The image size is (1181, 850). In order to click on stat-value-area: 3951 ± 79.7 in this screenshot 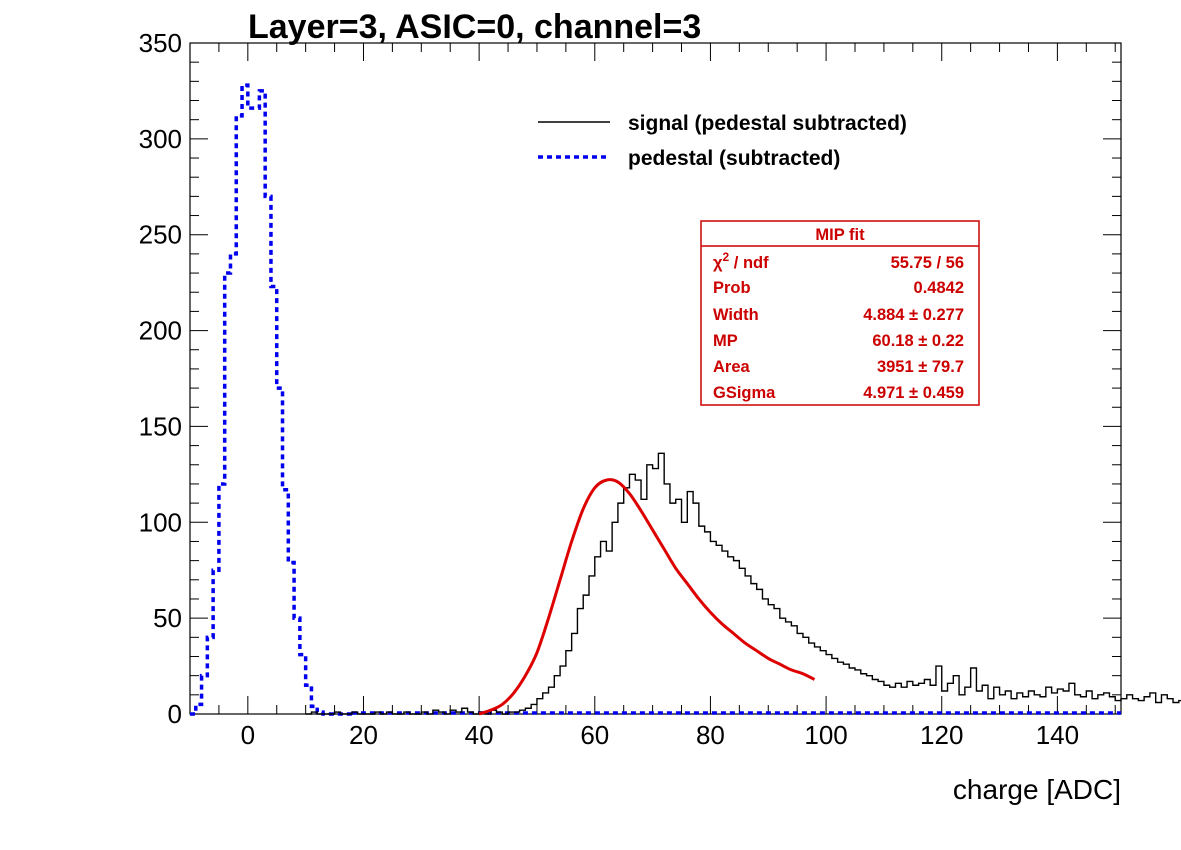, I will do `click(920, 367)`.